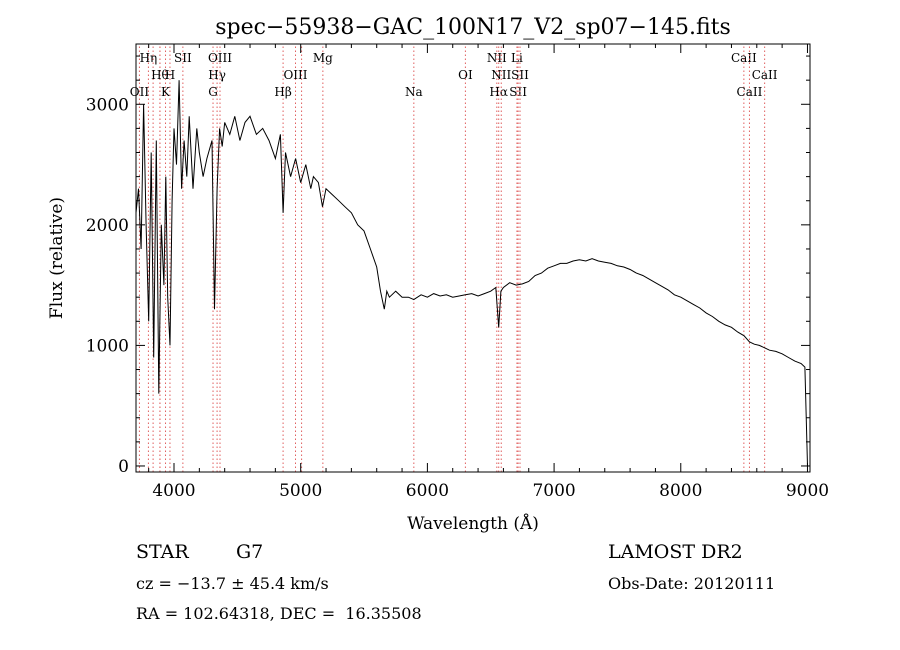 Image resolution: width=900 pixels, height=650 pixels. I want to click on y-axis-label: Flux (relative), so click(57, 258).